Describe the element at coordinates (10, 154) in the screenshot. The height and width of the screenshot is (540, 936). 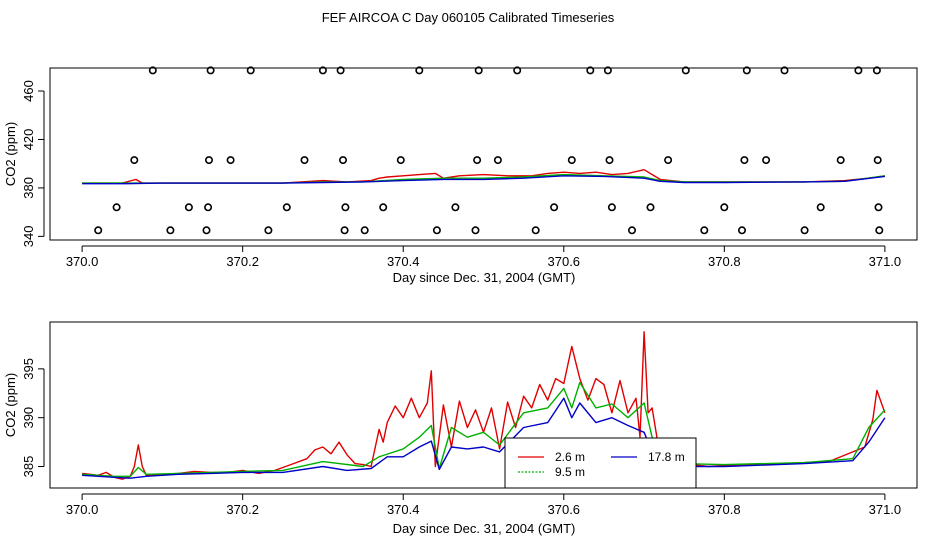
I see `top-y-axis-title: CO2 (ppm)` at that location.